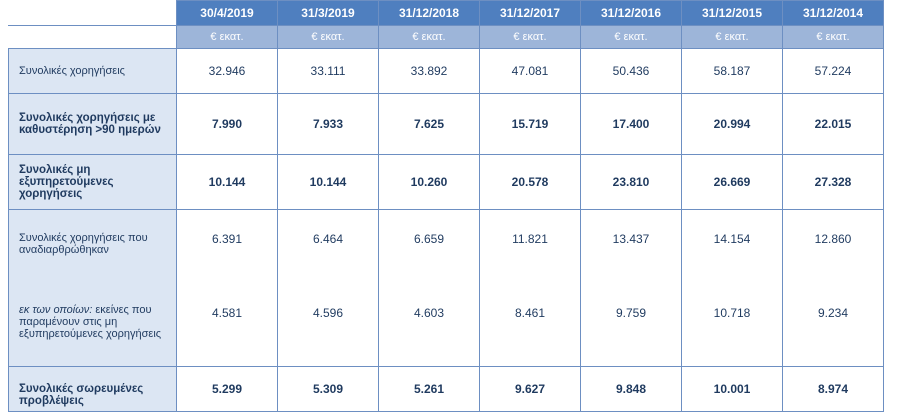  I want to click on cell-value: 9.759, so click(631, 313).